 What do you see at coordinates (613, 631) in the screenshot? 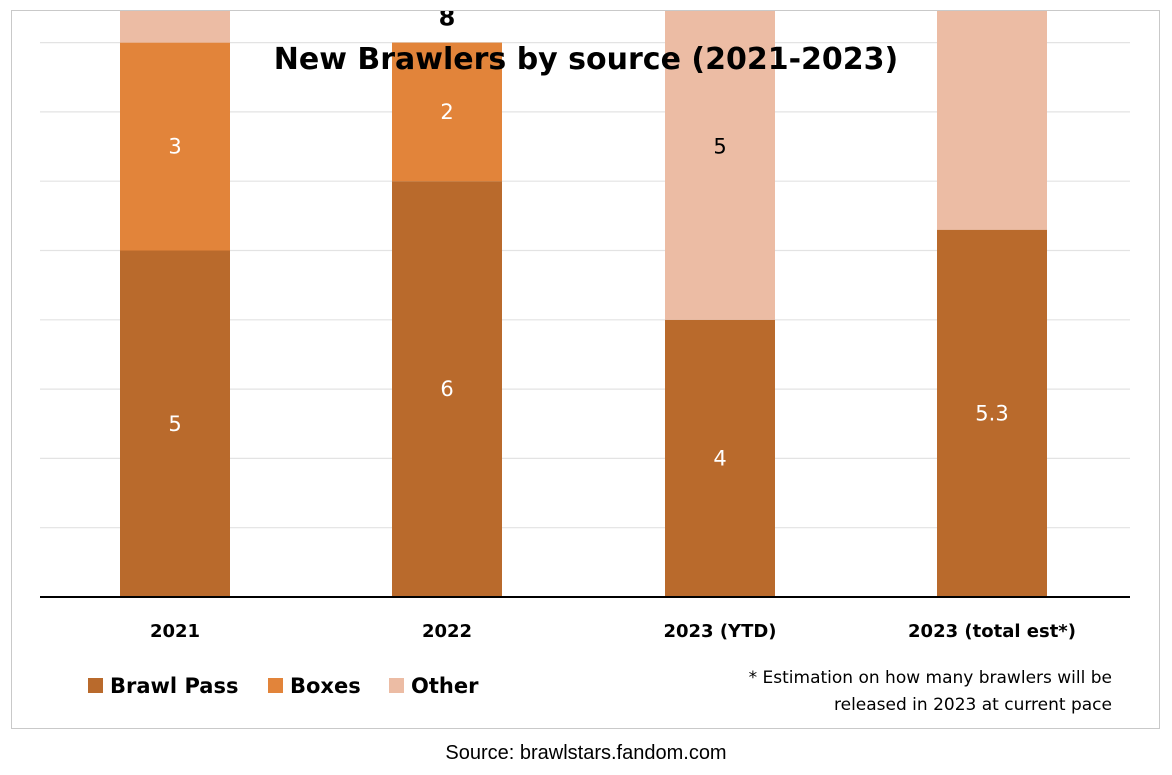
I see `x-tick-labels: 2021 2022 2023 (YTD) 2023 (total est*)` at bounding box center [613, 631].